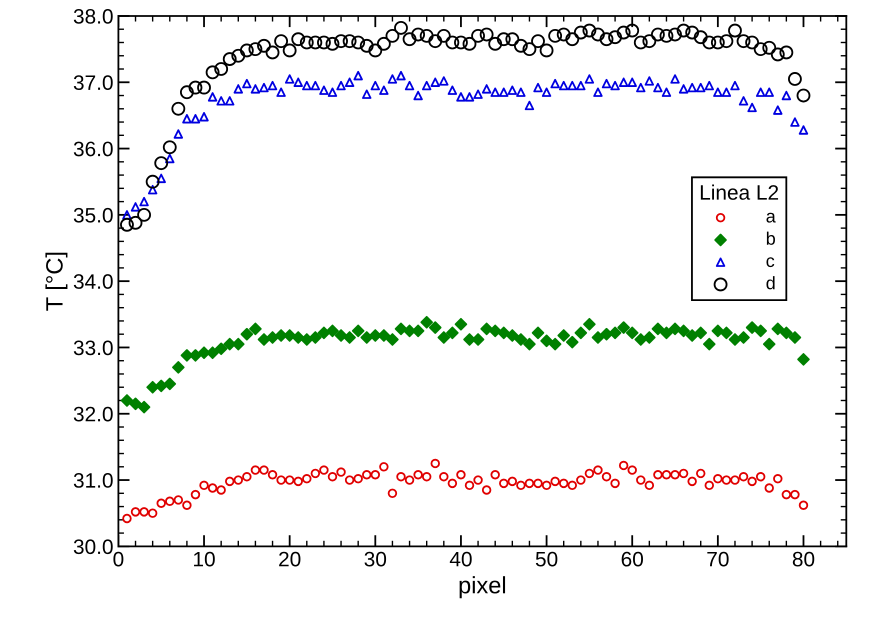  I want to click on y-tick-label: 30.0, so click(93, 546).